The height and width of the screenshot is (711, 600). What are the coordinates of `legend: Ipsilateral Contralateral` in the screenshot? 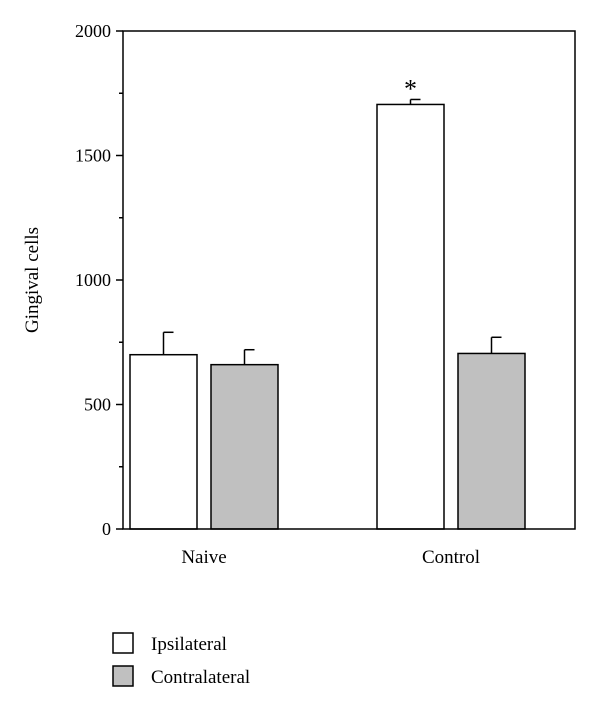 It's located at (181, 660).